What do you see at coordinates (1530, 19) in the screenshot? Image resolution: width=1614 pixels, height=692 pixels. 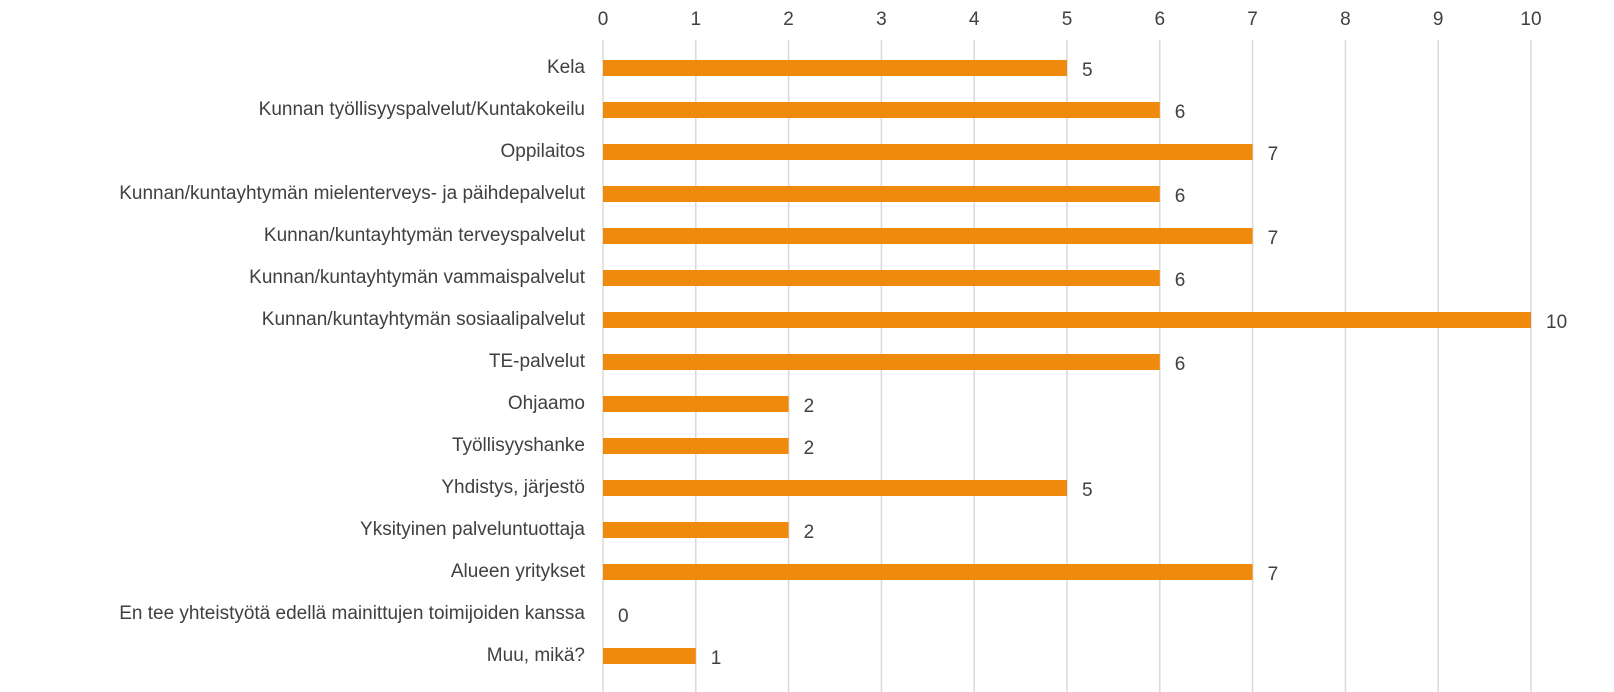 I see `x-tick-label: 10` at bounding box center [1530, 19].